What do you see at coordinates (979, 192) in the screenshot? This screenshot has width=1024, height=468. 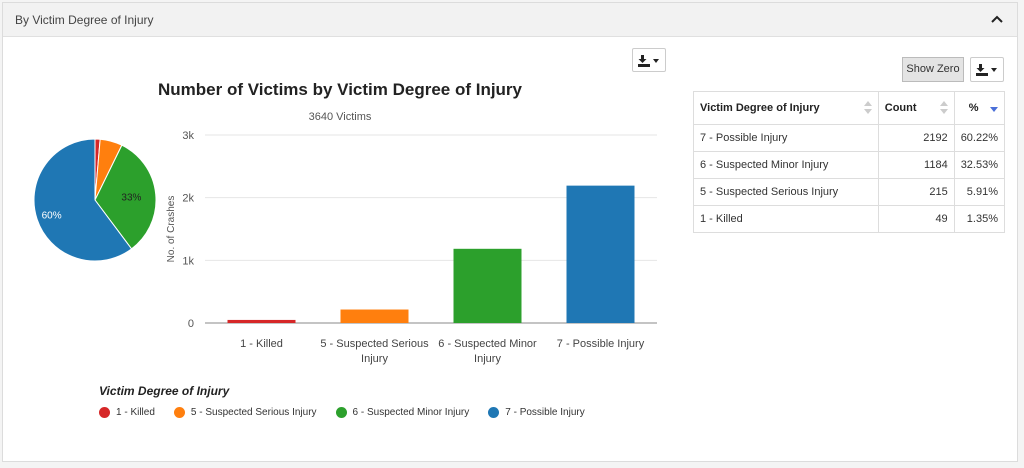 I see `cell-percent: 5.91%` at bounding box center [979, 192].